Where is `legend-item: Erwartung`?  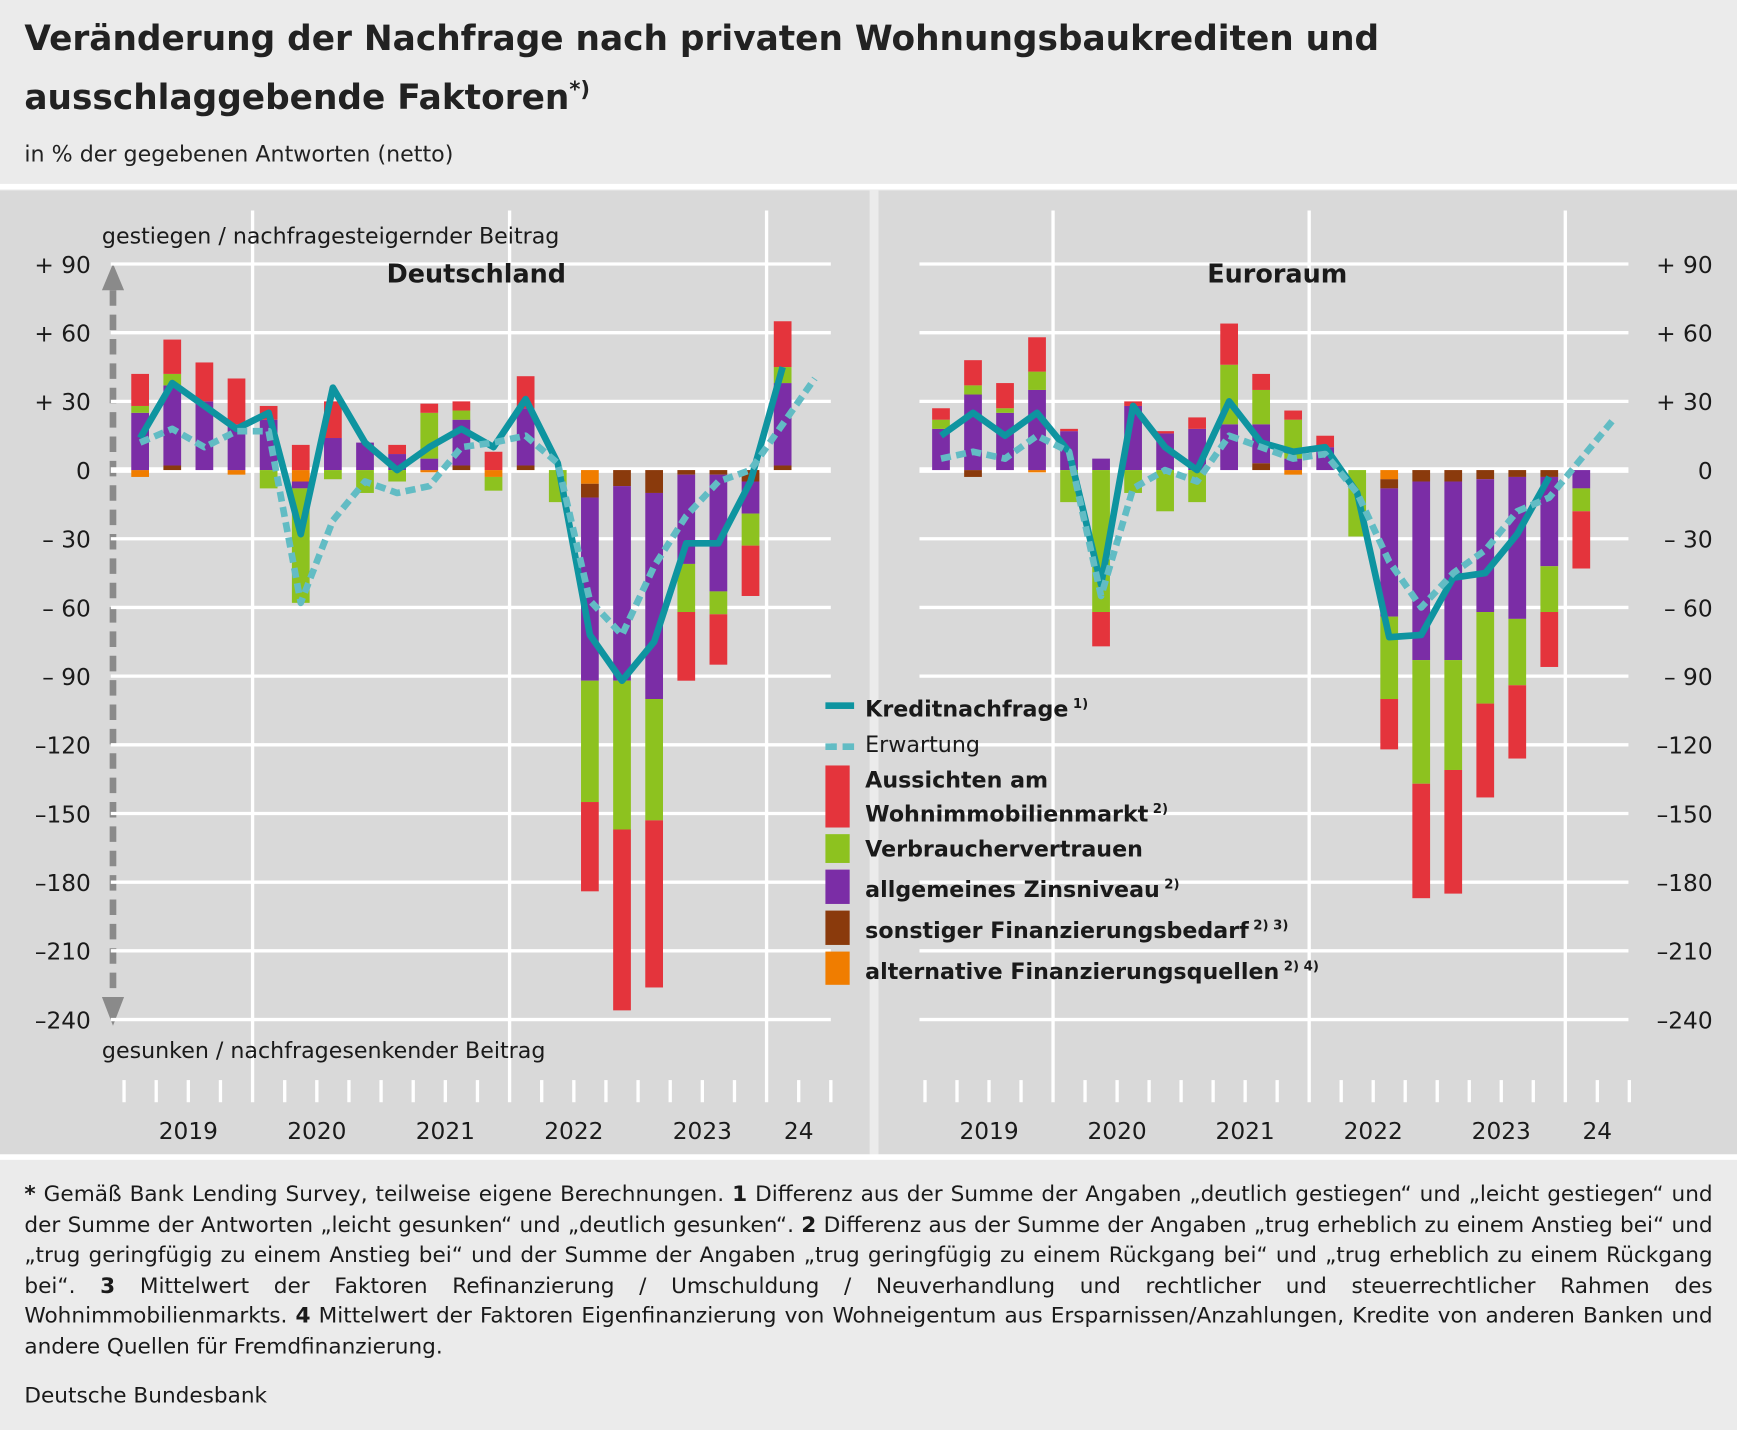 legend-item: Erwartung is located at coordinates (1085, 744).